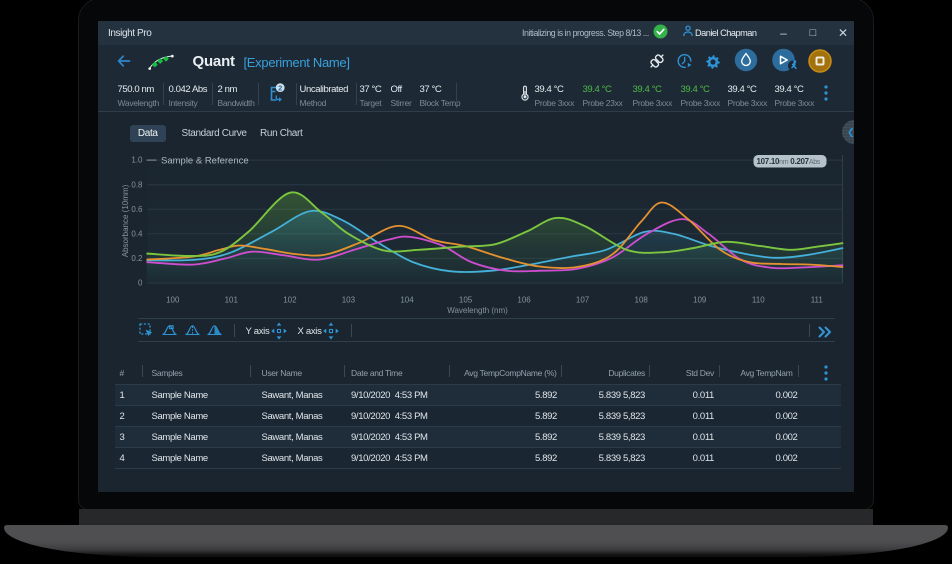  What do you see at coordinates (137, 160) in the screenshot?
I see `svg-text: 1.0` at bounding box center [137, 160].